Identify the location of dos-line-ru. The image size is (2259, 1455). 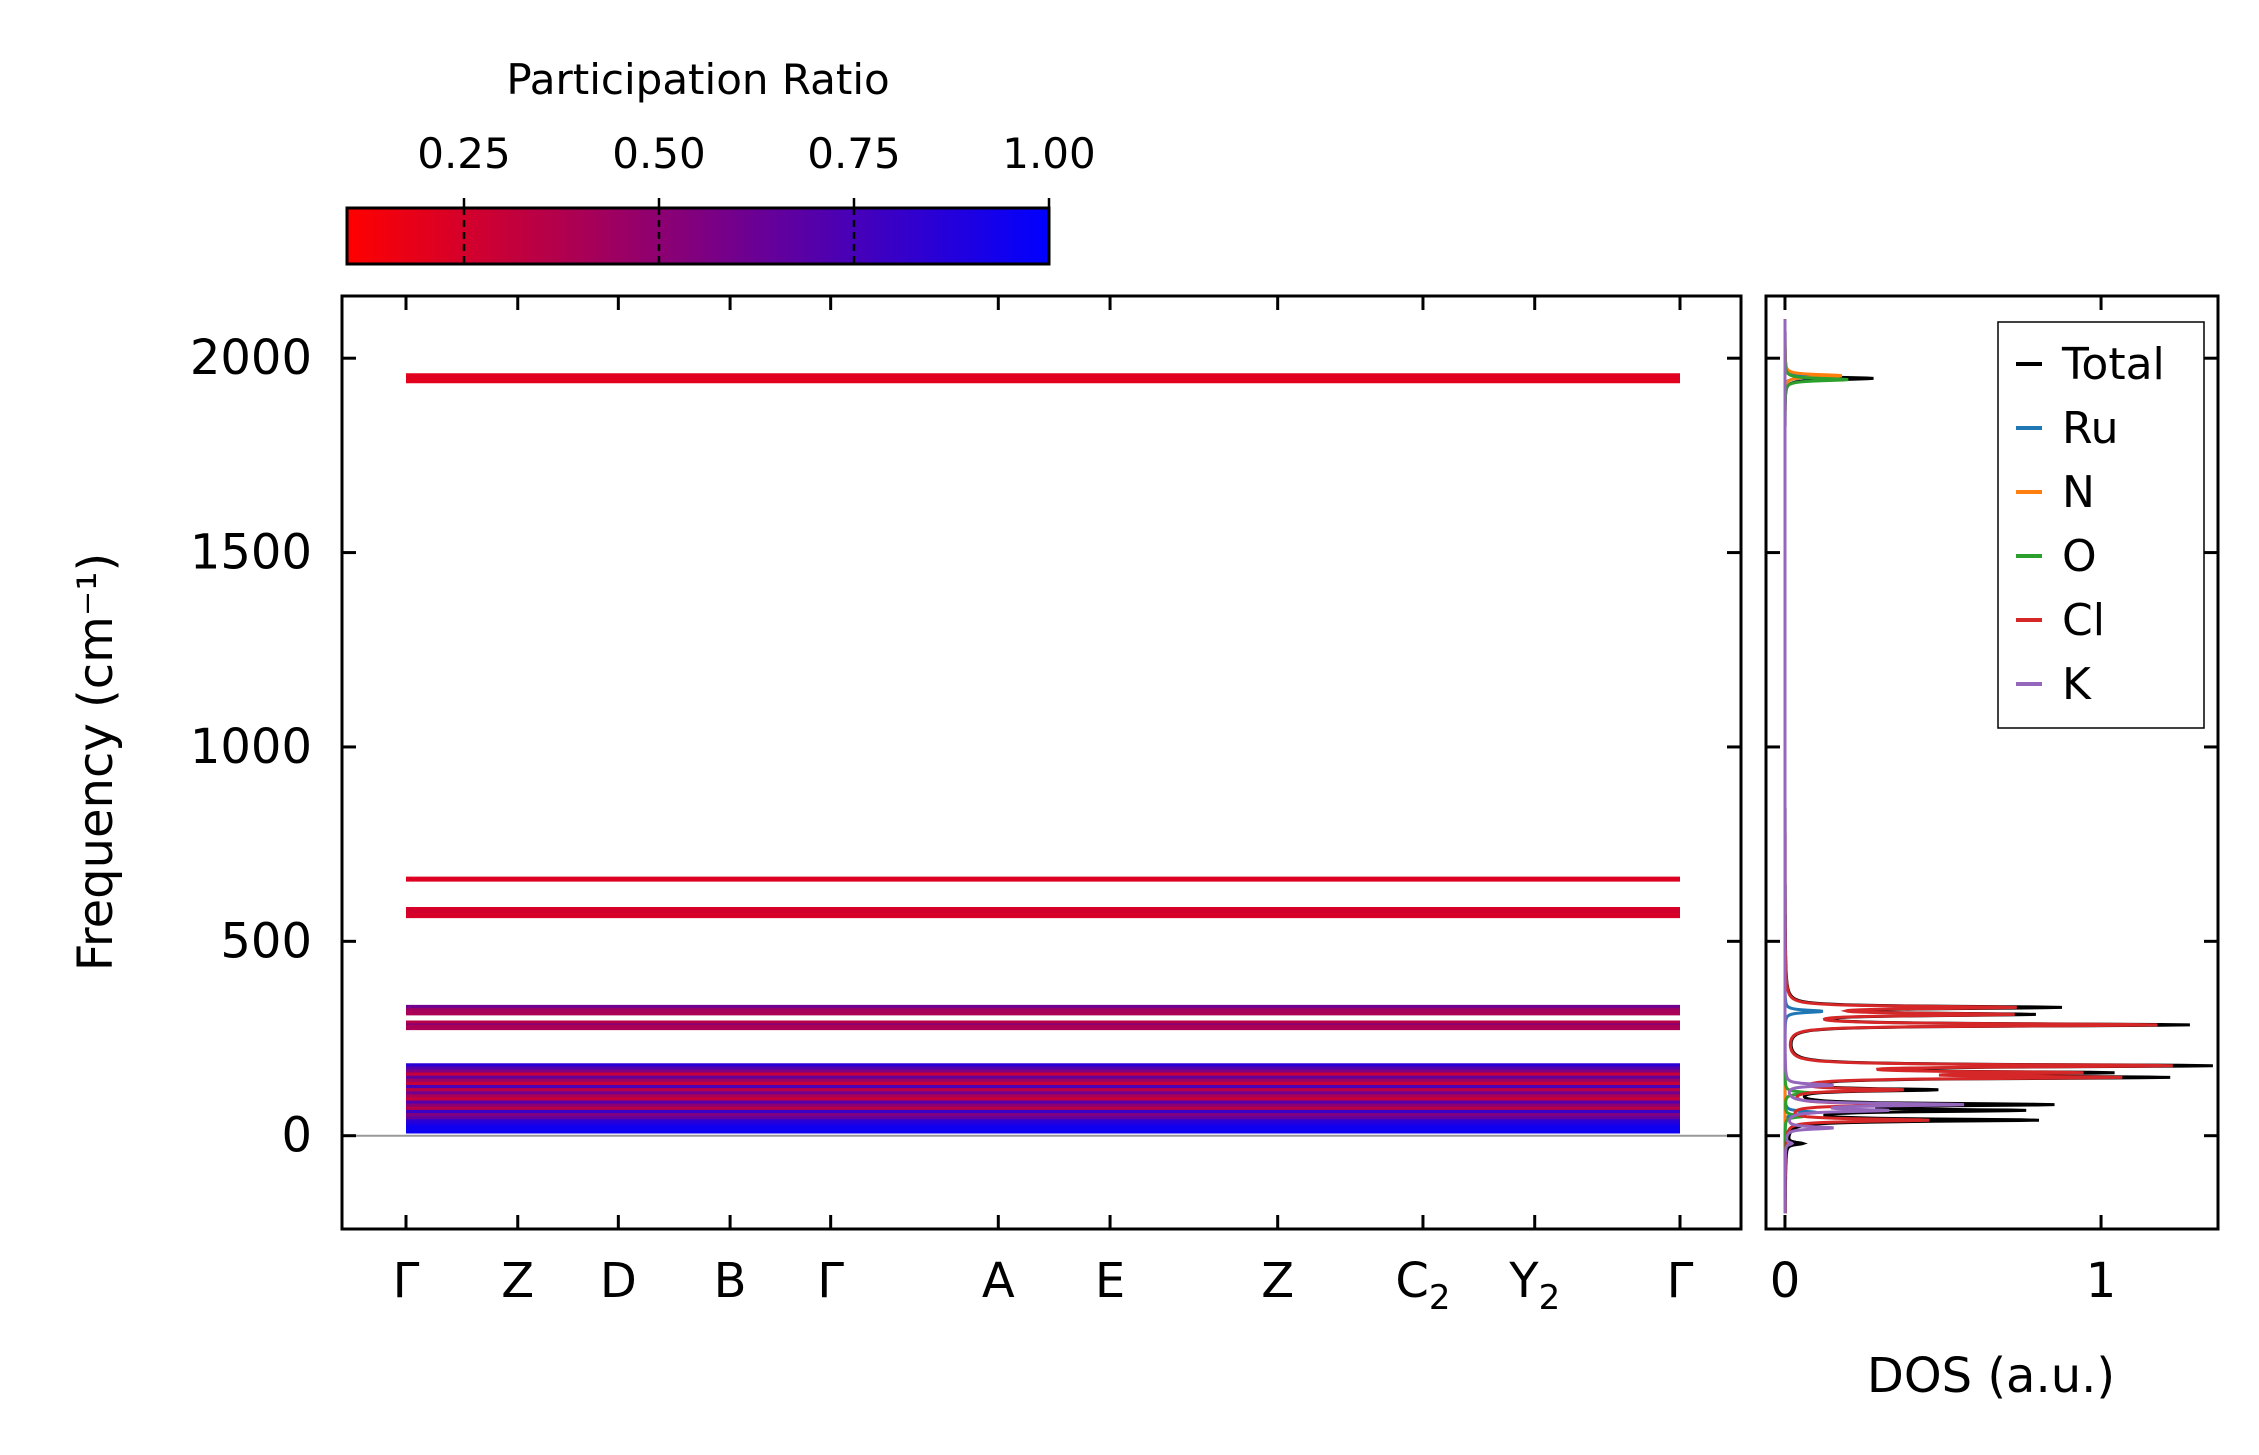
(1803, 766).